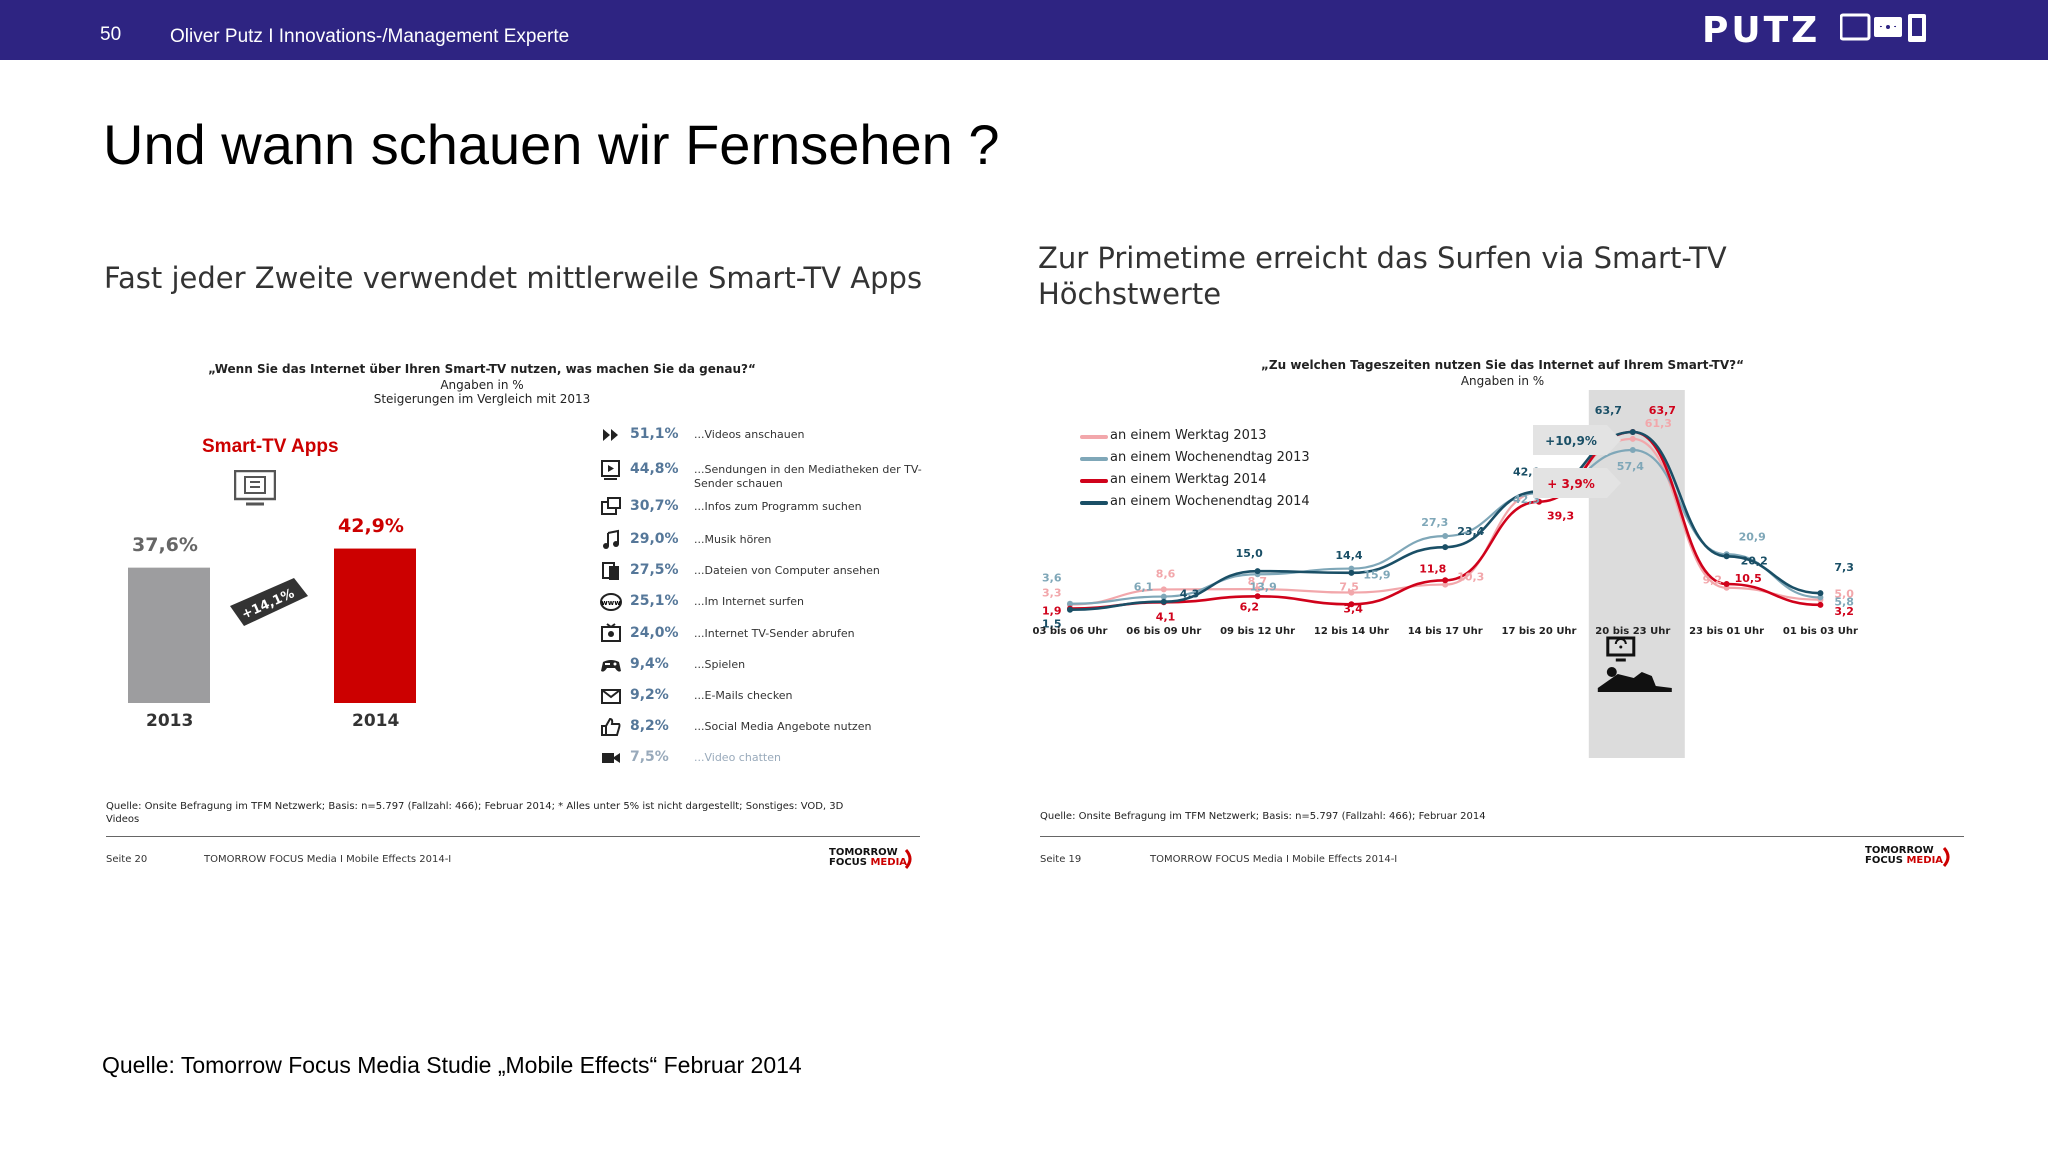 The height and width of the screenshot is (1152, 2048). I want to click on data-label: 8,7, so click(1258, 581).